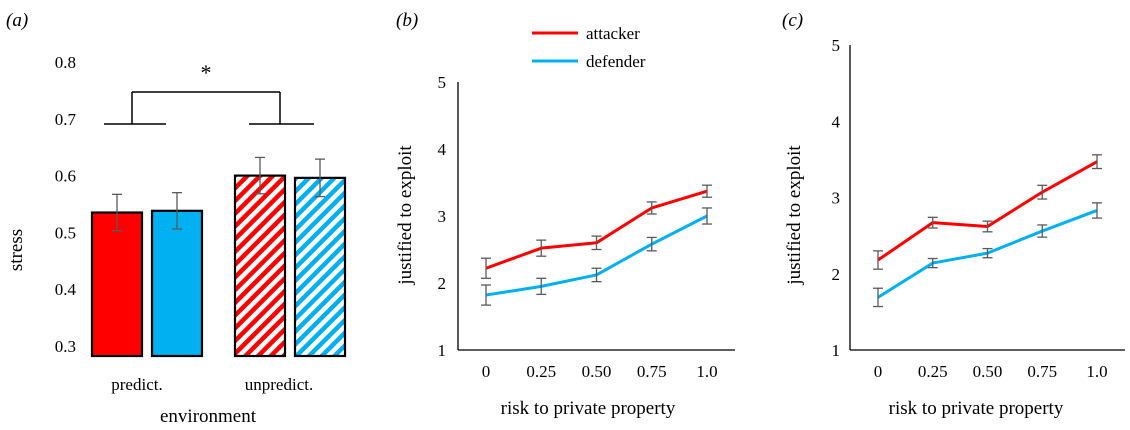 The height and width of the screenshot is (430, 1130). What do you see at coordinates (407, 20) in the screenshot?
I see `panel-b-label: (b)` at bounding box center [407, 20].